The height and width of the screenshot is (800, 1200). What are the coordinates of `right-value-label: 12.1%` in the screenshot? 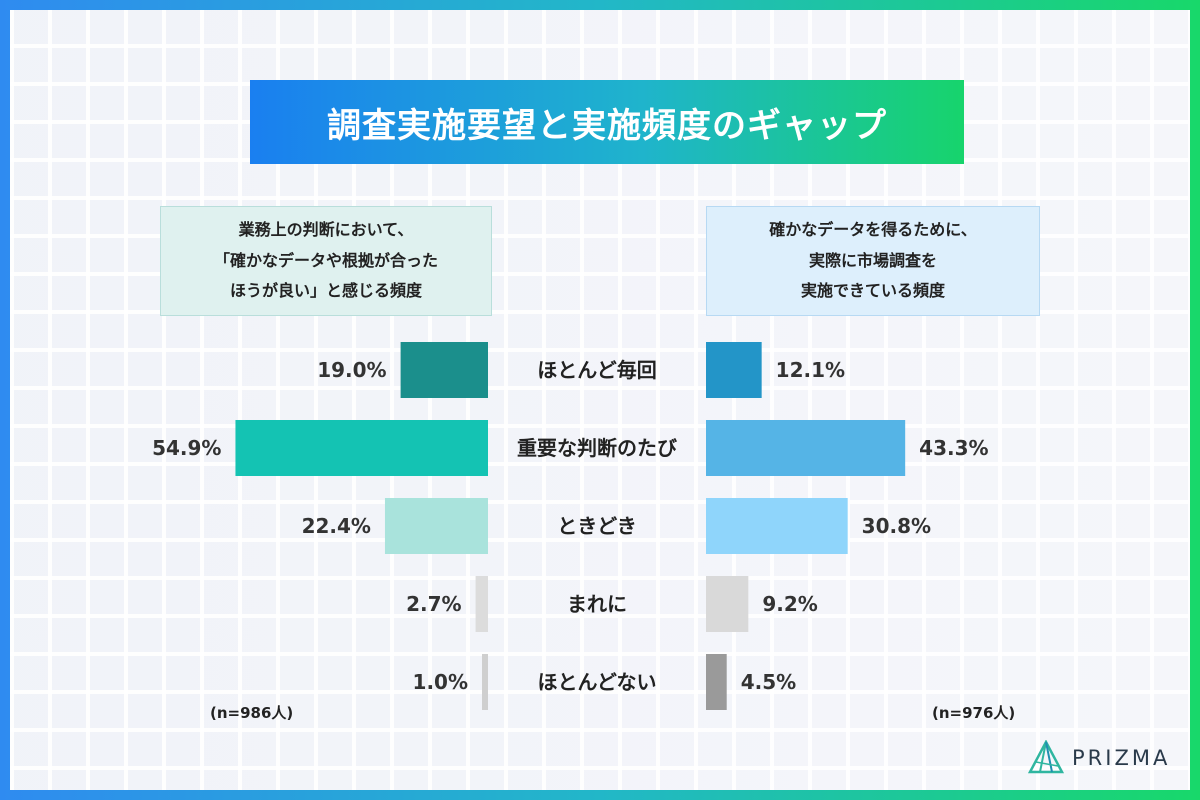 It's located at (810, 370).